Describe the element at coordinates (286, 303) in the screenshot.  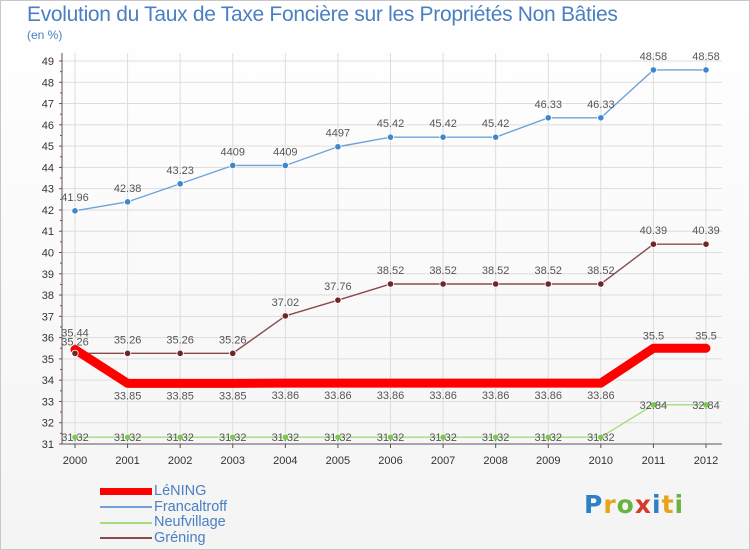
I see `series-4-label-2004: 37.02` at that location.